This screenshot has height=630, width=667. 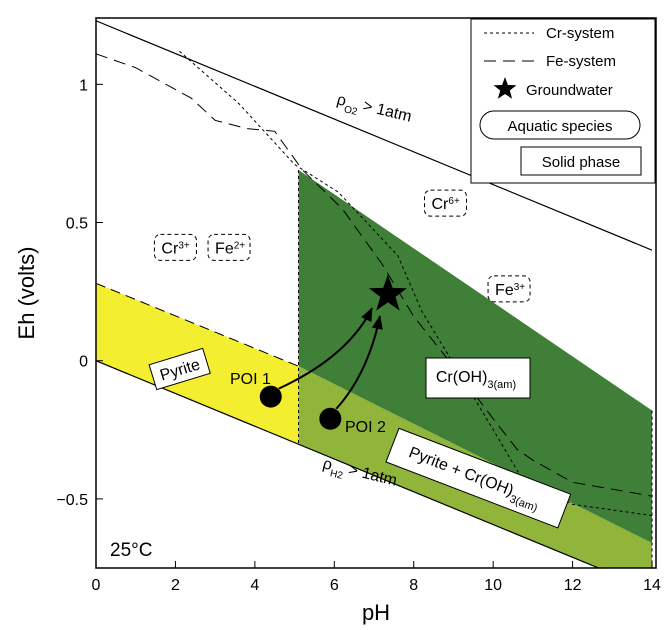 I want to click on y-tick-label: 0.5, so click(x=77, y=224).